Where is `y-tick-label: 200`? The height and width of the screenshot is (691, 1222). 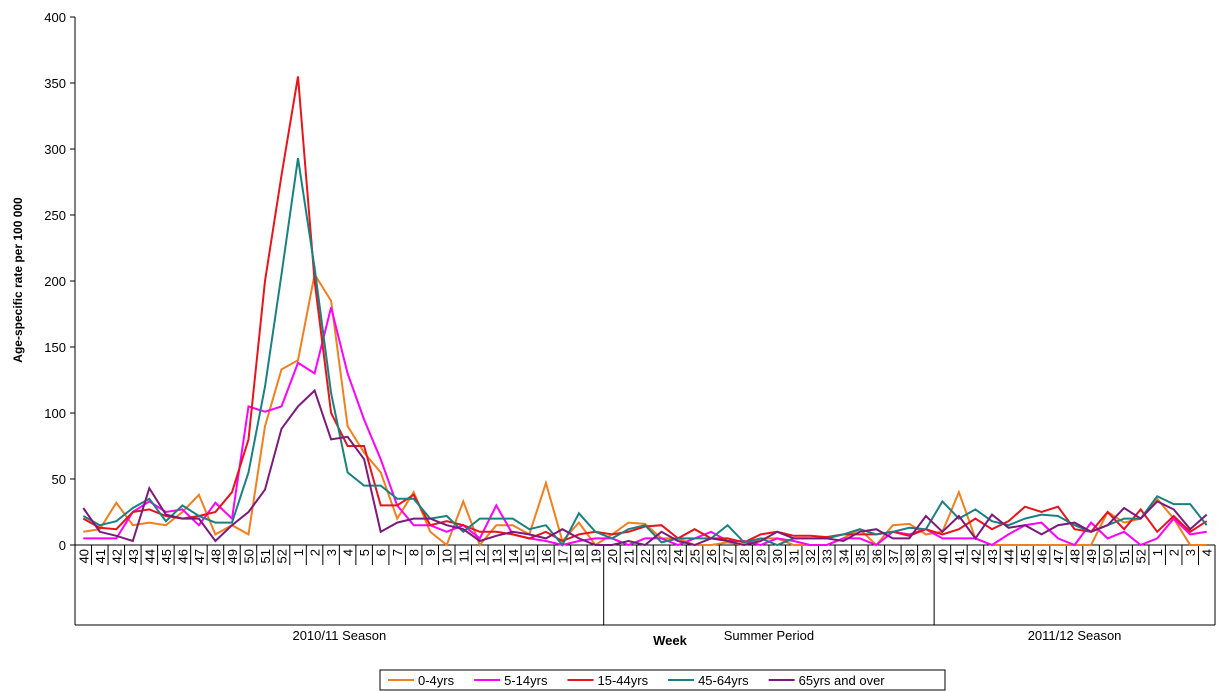 y-tick-label: 200 is located at coordinates (55, 281).